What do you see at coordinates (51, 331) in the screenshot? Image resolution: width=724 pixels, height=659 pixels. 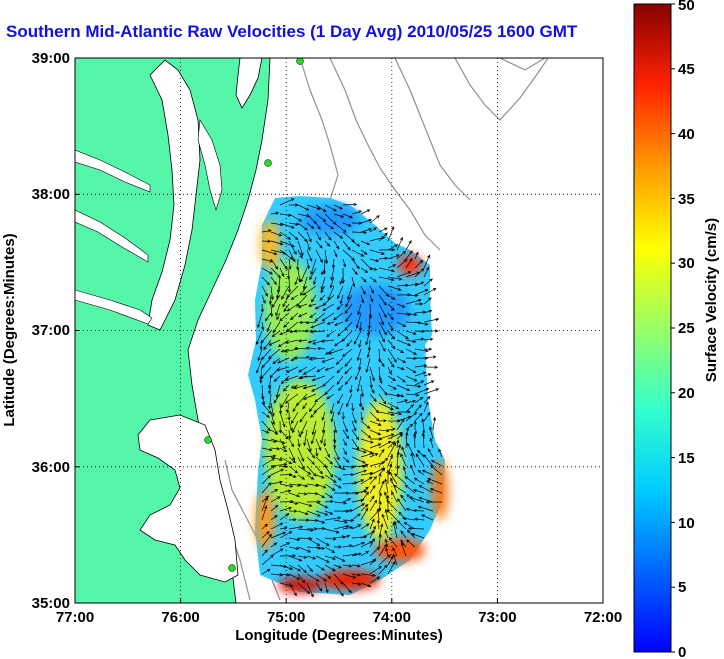 I see `y-axis-ticks: 39:00 38:00 37:00 36:00 35:00` at bounding box center [51, 331].